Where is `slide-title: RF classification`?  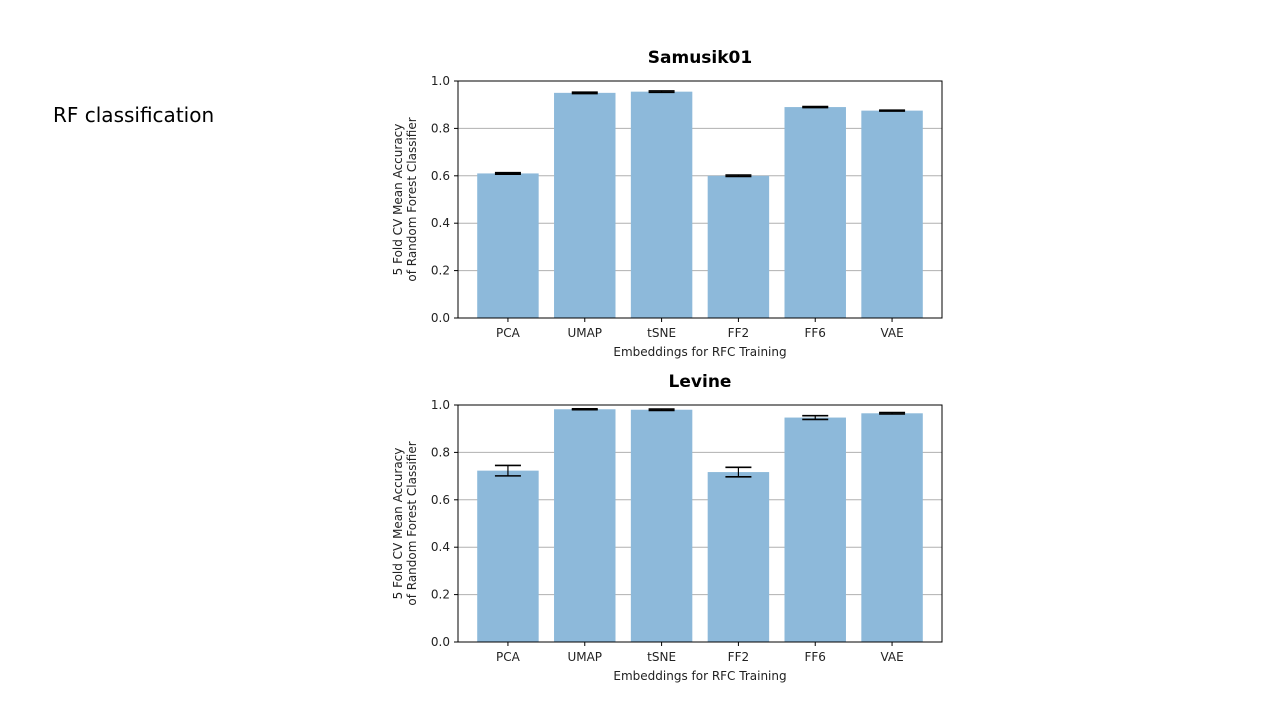
slide-title: RF classification is located at coordinates (134, 115).